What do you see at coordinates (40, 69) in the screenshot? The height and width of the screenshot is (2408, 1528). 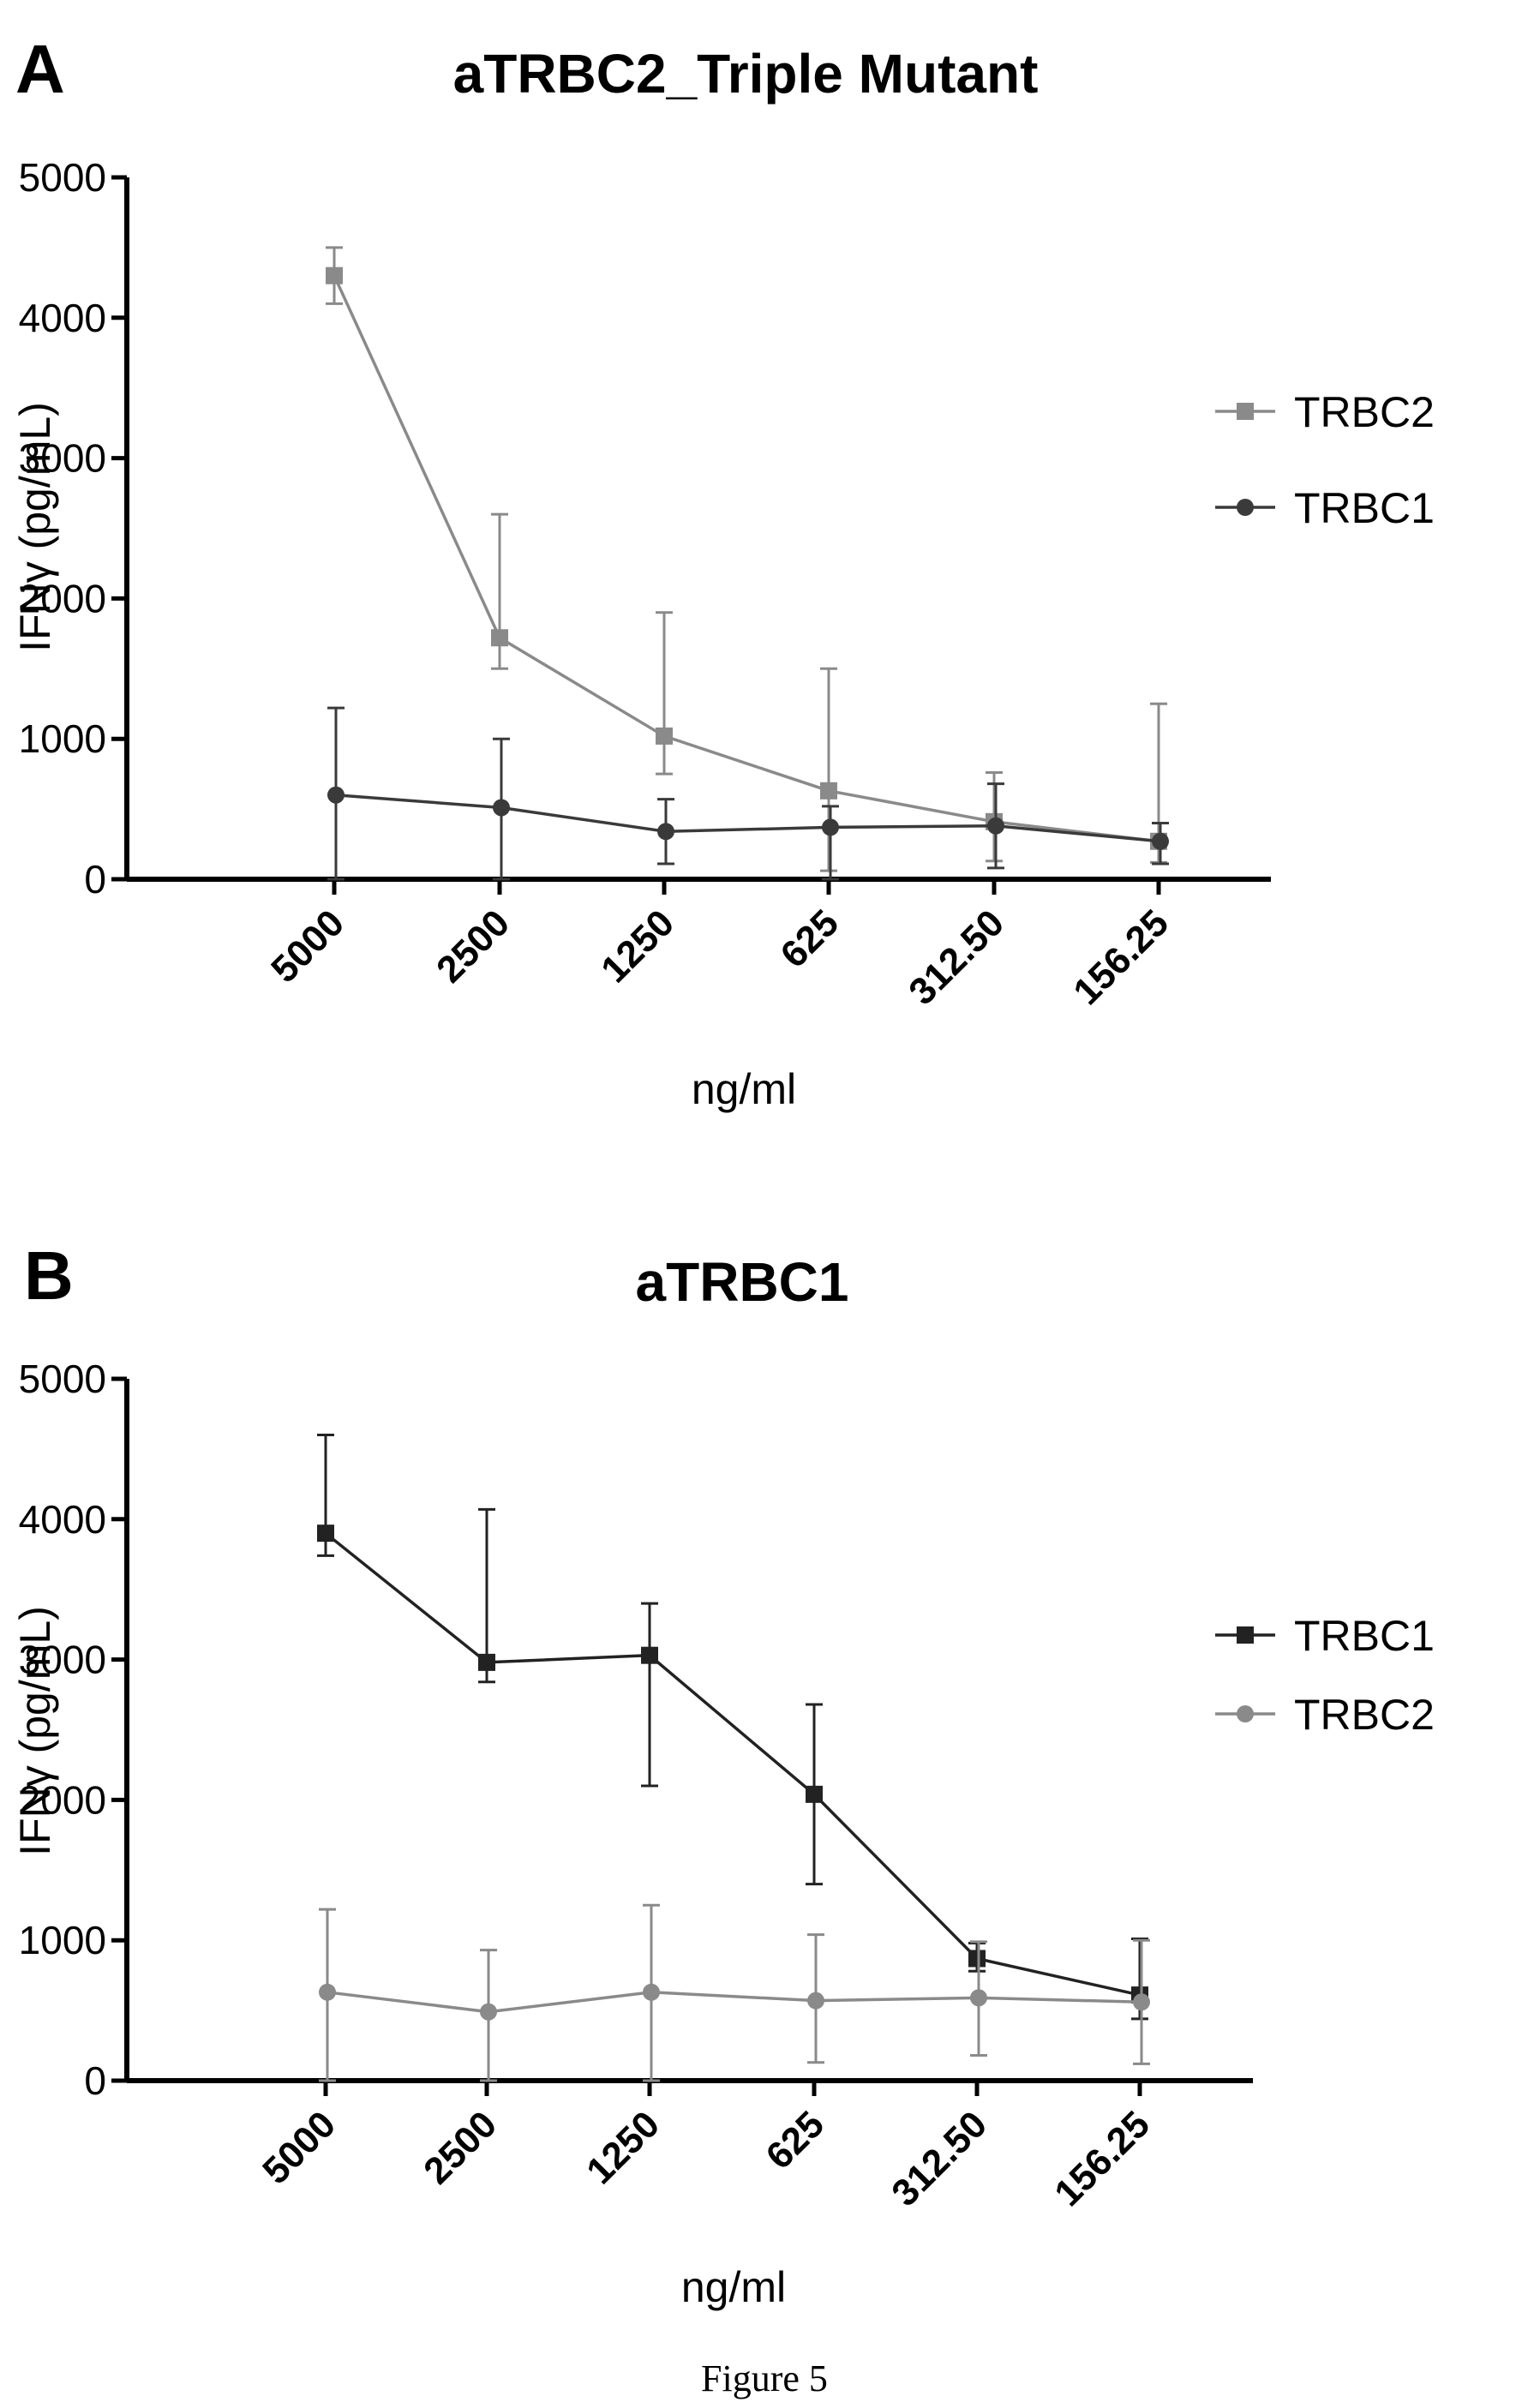 I see `panel-letter-a: A` at bounding box center [40, 69].